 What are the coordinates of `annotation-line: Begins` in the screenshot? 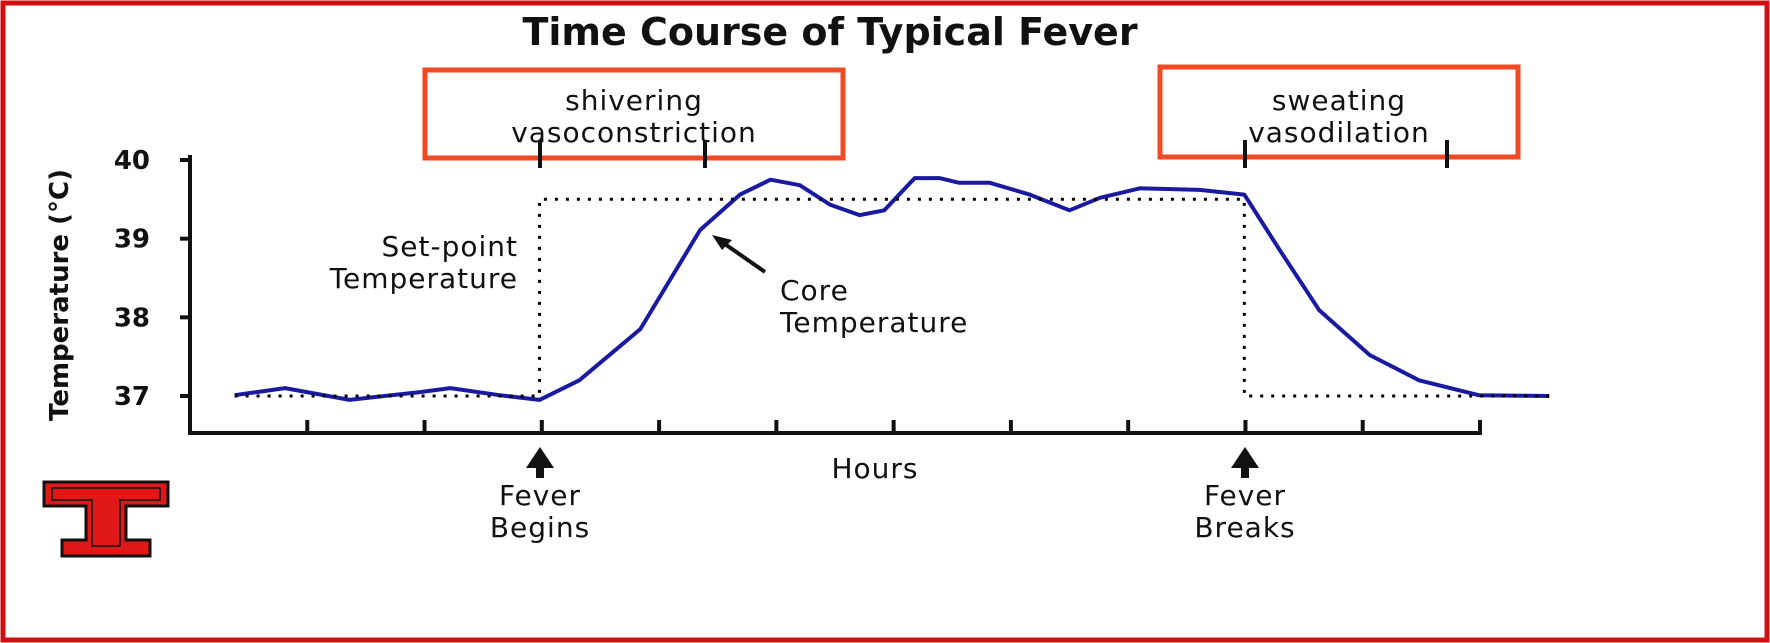 It's located at (540, 527).